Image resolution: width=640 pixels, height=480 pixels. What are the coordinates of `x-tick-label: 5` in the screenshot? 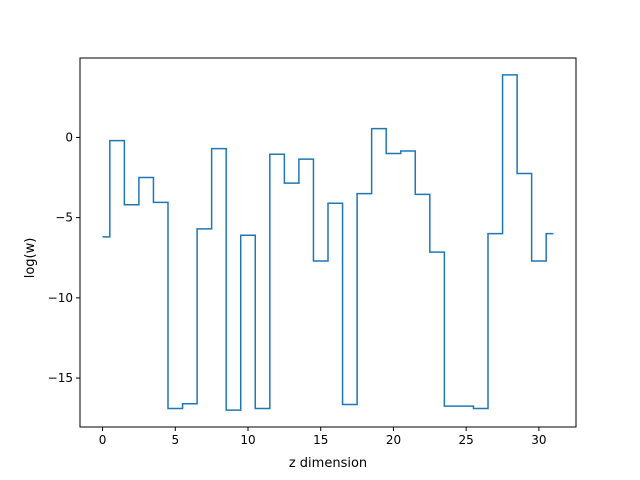 It's located at (175, 440).